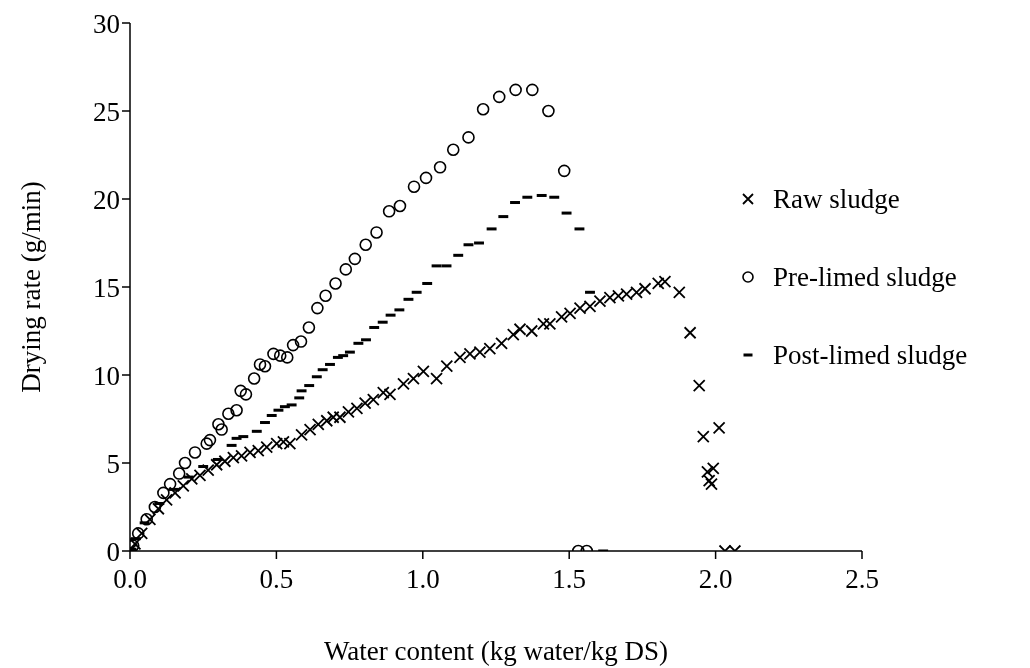  Describe the element at coordinates (865, 277) in the screenshot. I see `legend-label: Pre-limed sludge` at that location.